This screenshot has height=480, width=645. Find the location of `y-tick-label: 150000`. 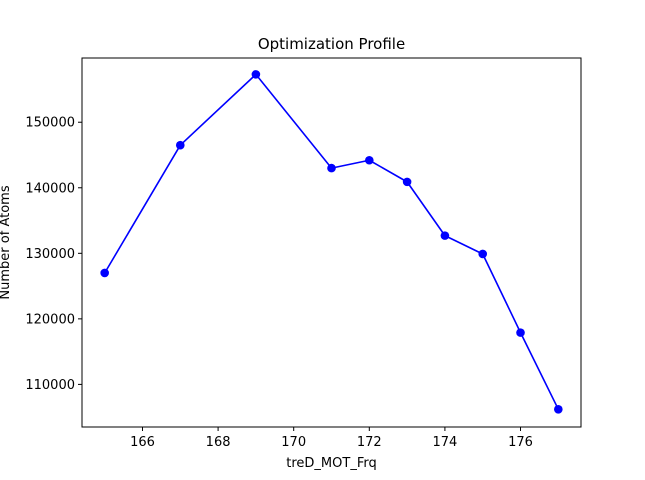

y-tick-label: 150000 is located at coordinates (50, 123).